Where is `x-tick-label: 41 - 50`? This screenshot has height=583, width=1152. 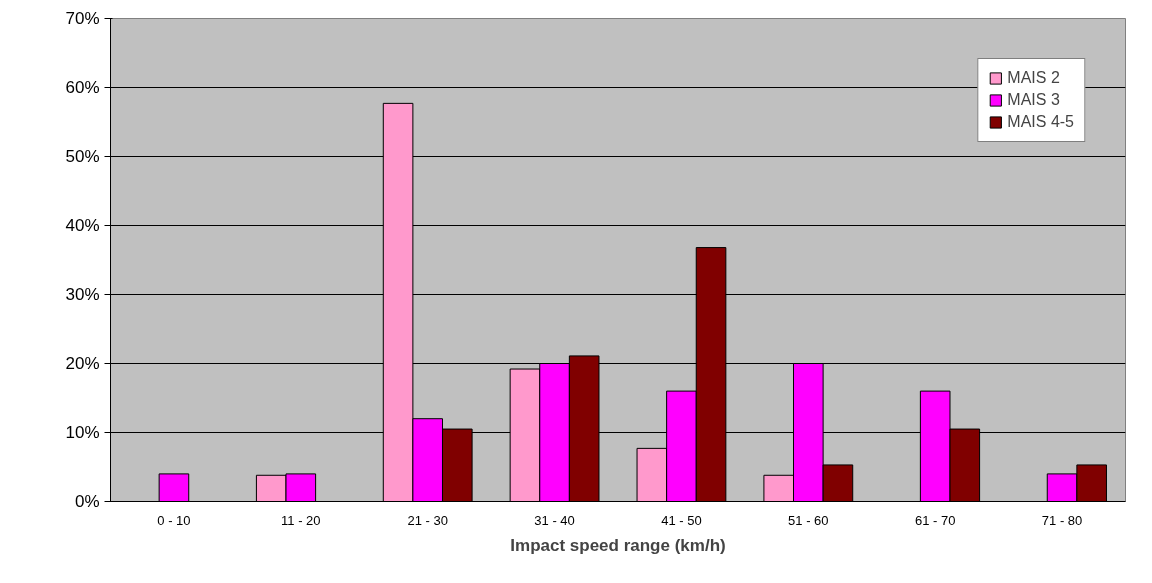 x-tick-label: 41 - 50 is located at coordinates (681, 520).